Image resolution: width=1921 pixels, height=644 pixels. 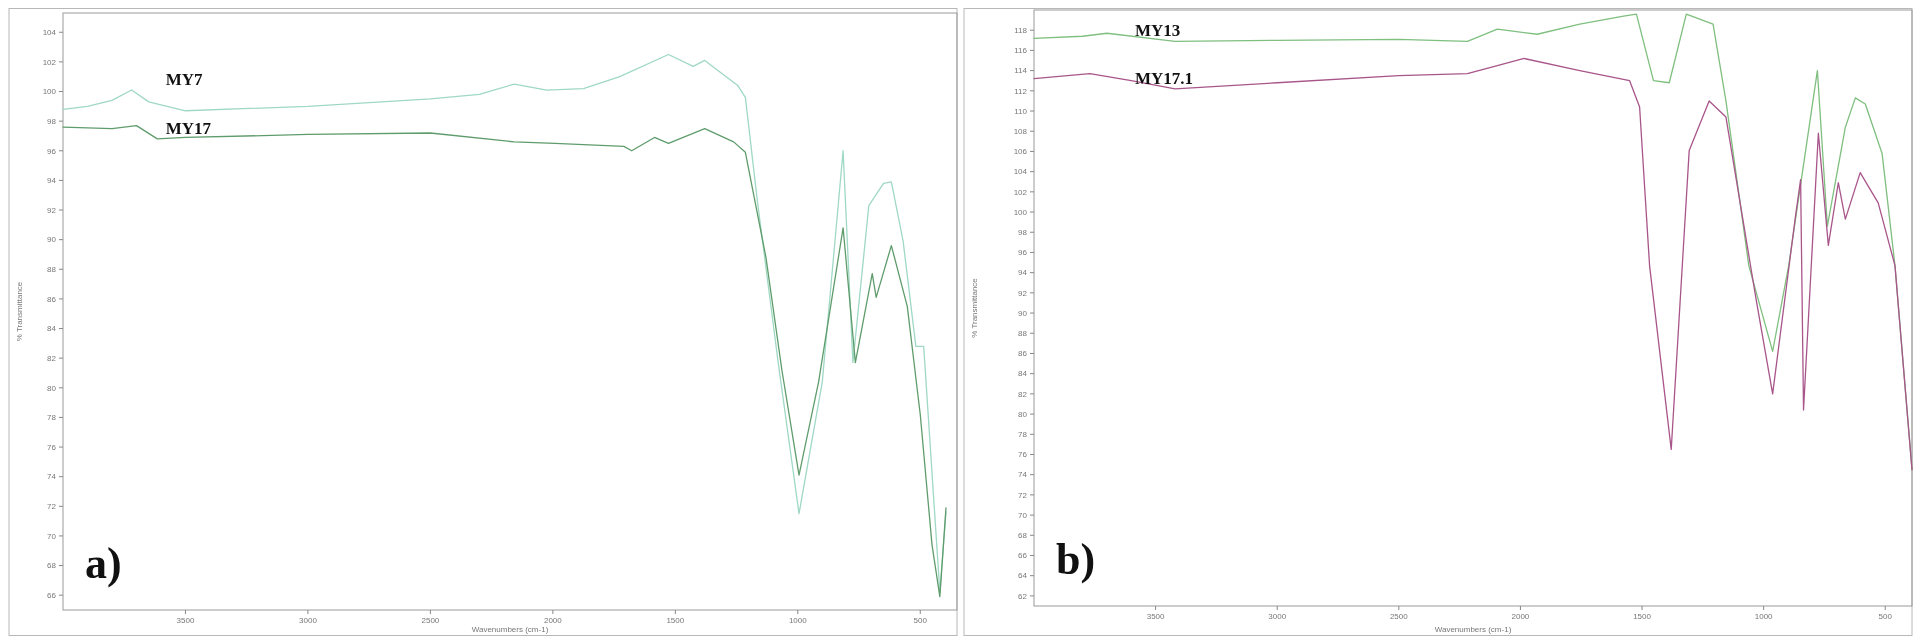 What do you see at coordinates (1021, 91) in the screenshot?
I see `y-tick-label: 112` at bounding box center [1021, 91].